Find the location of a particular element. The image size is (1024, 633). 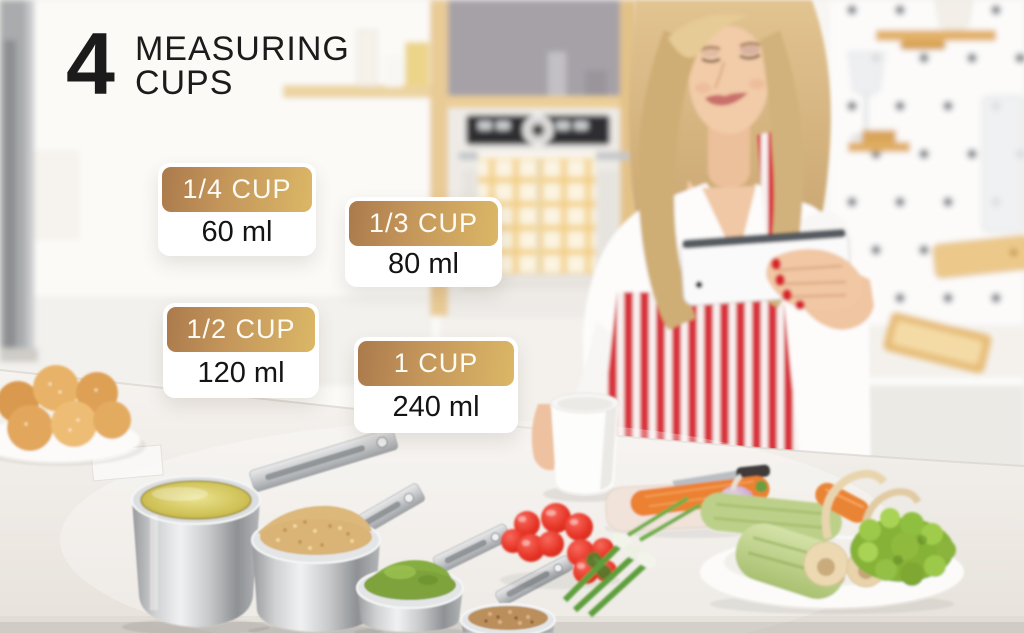

measuring-cup-grains is located at coordinates (338, 557).